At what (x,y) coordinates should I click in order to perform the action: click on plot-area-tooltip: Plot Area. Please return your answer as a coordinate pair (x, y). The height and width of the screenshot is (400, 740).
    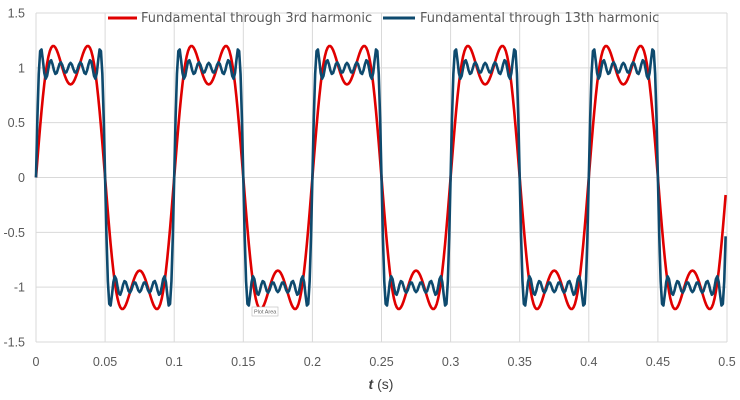
    Looking at the image, I should click on (265, 311).